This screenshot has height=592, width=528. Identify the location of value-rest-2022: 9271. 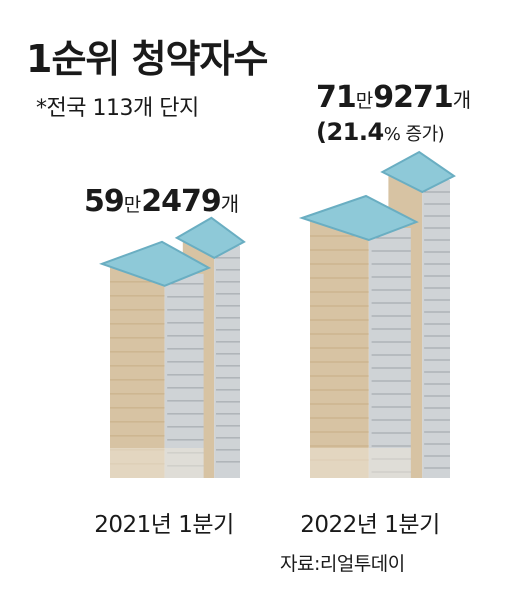
(413, 97).